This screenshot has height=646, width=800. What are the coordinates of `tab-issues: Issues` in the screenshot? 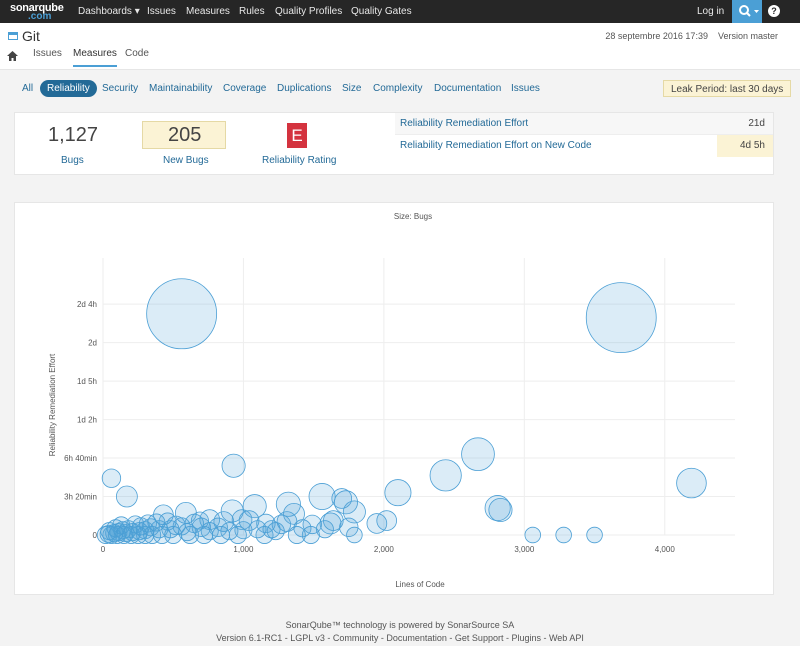 It's located at (47, 53).